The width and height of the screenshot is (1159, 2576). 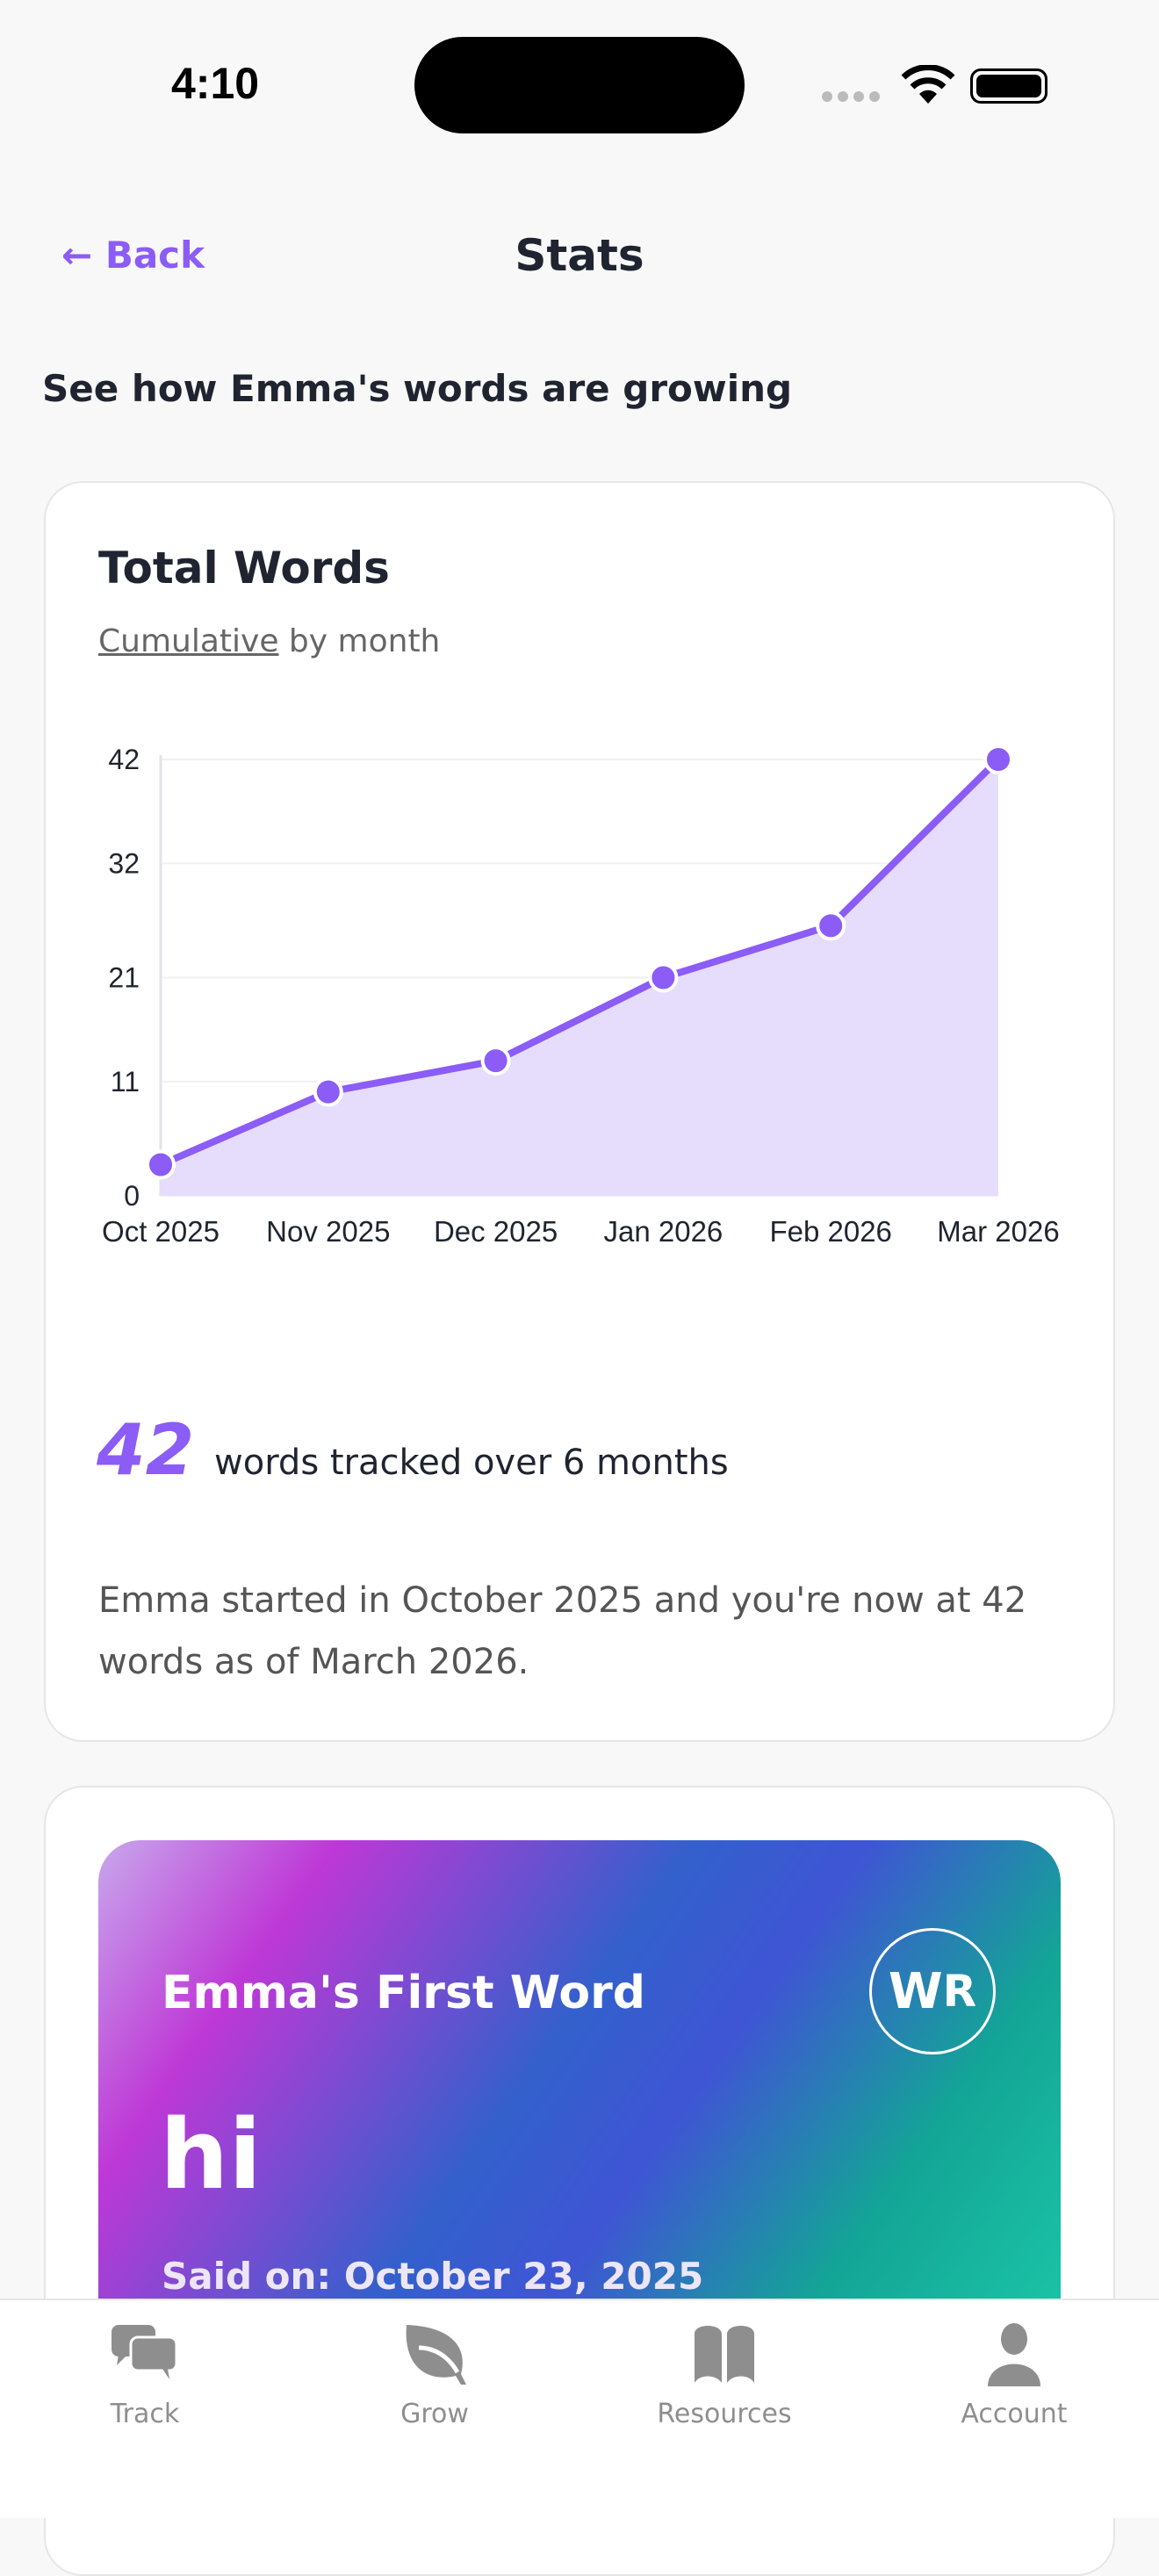 What do you see at coordinates (212, 2154) in the screenshot?
I see `first-word: hi` at bounding box center [212, 2154].